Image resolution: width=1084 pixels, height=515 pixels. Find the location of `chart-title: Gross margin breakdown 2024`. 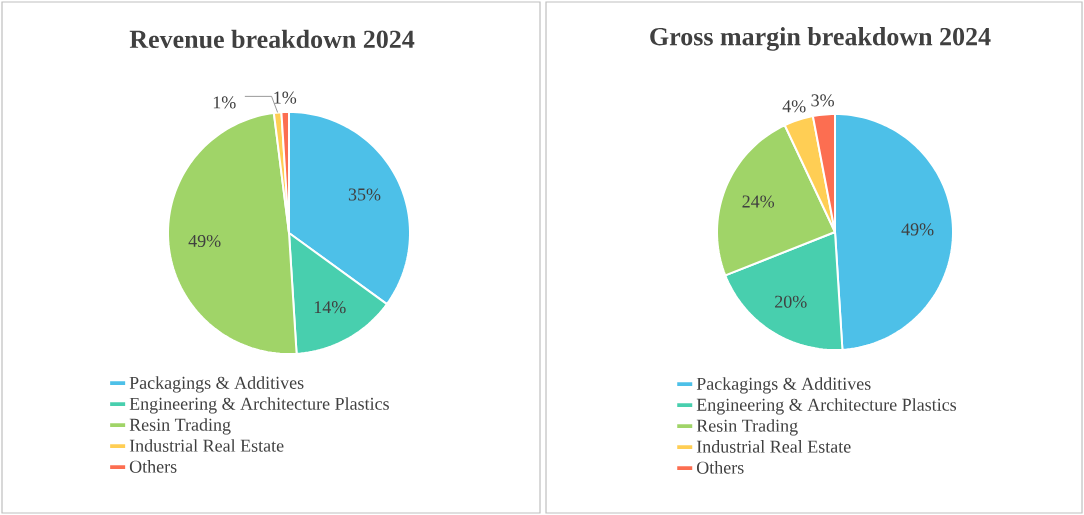

chart-title: Gross margin breakdown 2024 is located at coordinates (820, 39).